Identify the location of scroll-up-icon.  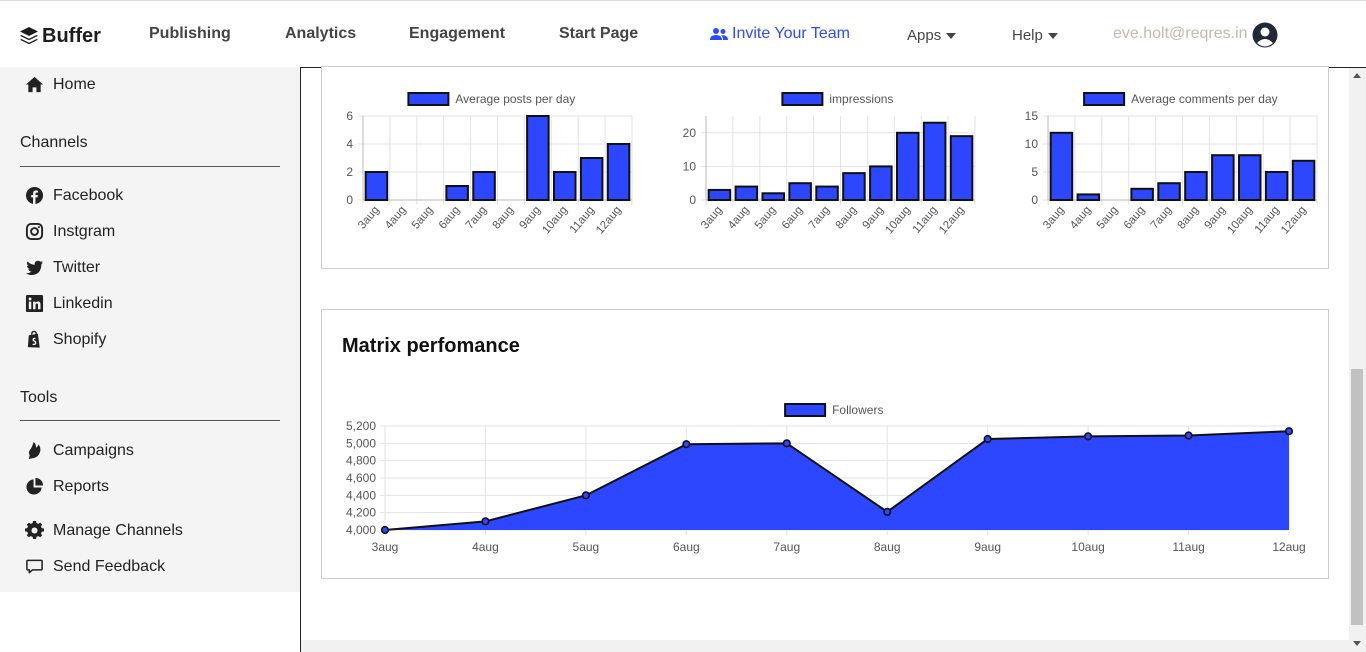
(1357, 75).